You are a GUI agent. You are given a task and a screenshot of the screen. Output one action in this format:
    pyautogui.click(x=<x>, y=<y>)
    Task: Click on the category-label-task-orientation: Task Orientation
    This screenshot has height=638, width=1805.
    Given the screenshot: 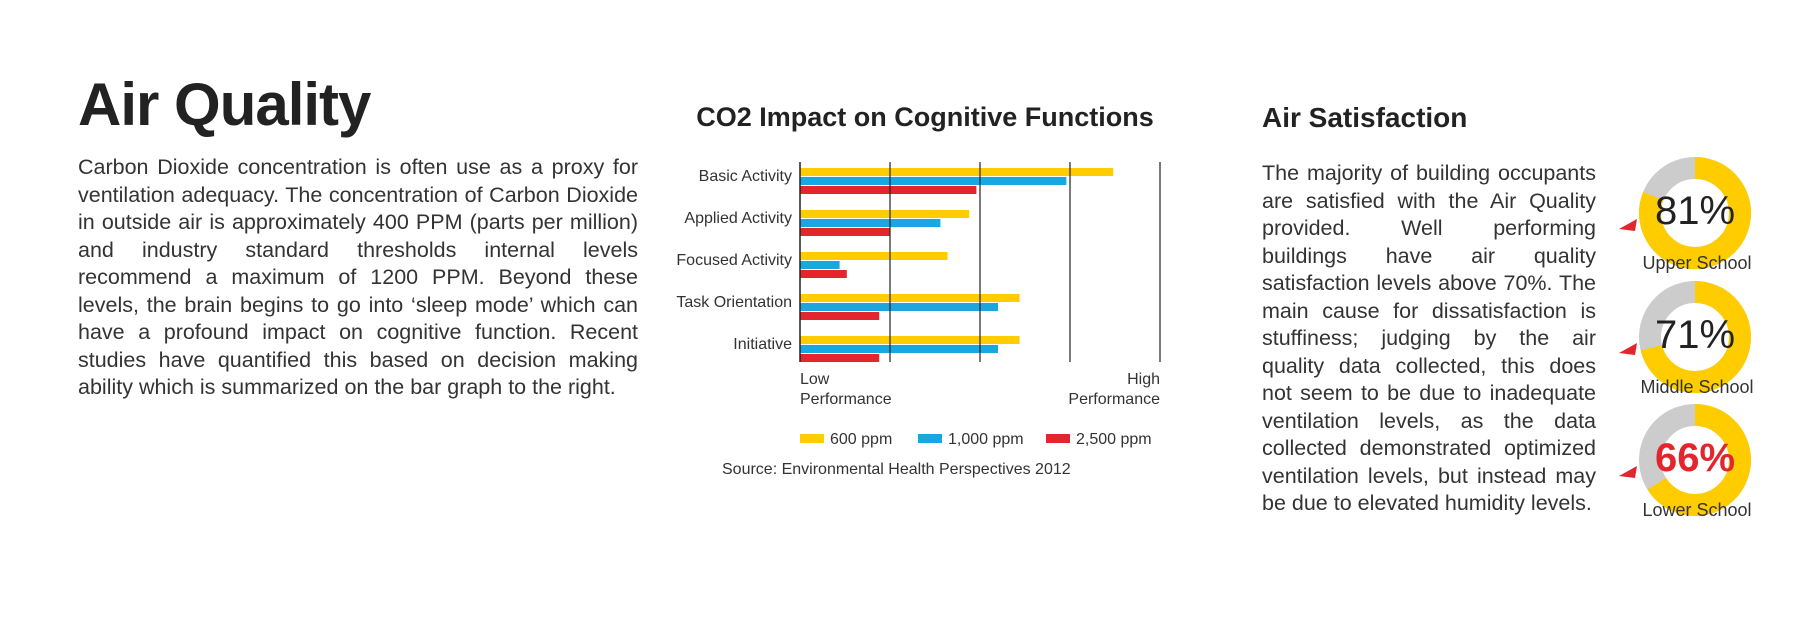 What is the action you would take?
    pyautogui.click(x=734, y=302)
    